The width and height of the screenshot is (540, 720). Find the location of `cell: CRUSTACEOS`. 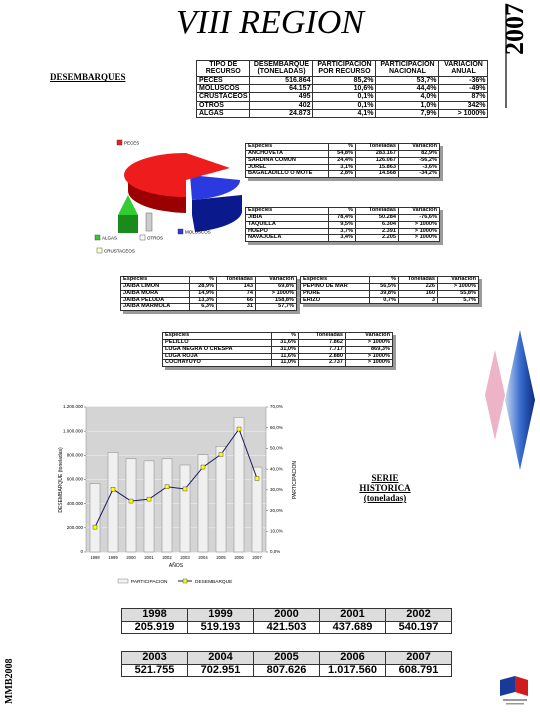

cell: CRUSTACEOS is located at coordinates (223, 97).